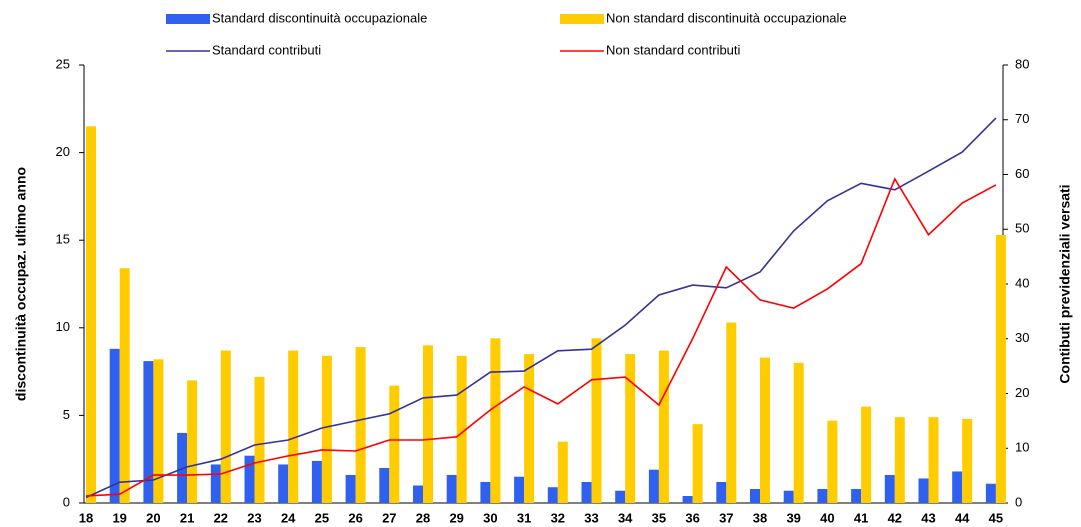 This screenshot has height=527, width=1081. I want to click on x-tick-label: 30, so click(490, 517).